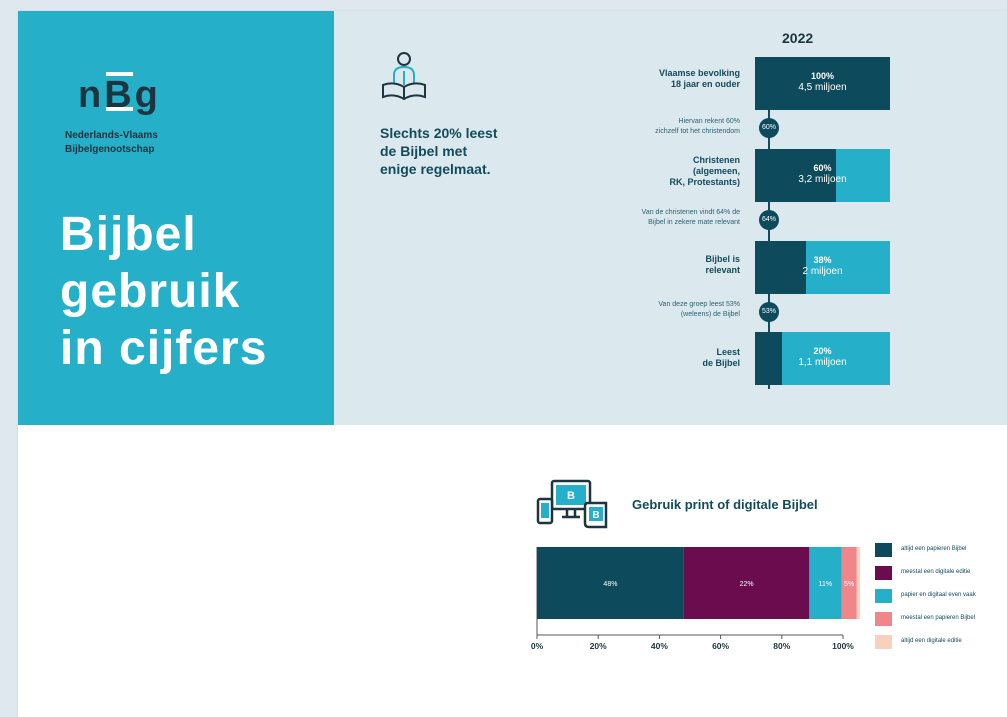 The image size is (1007, 717). I want to click on data-label: 48%, so click(610, 584).